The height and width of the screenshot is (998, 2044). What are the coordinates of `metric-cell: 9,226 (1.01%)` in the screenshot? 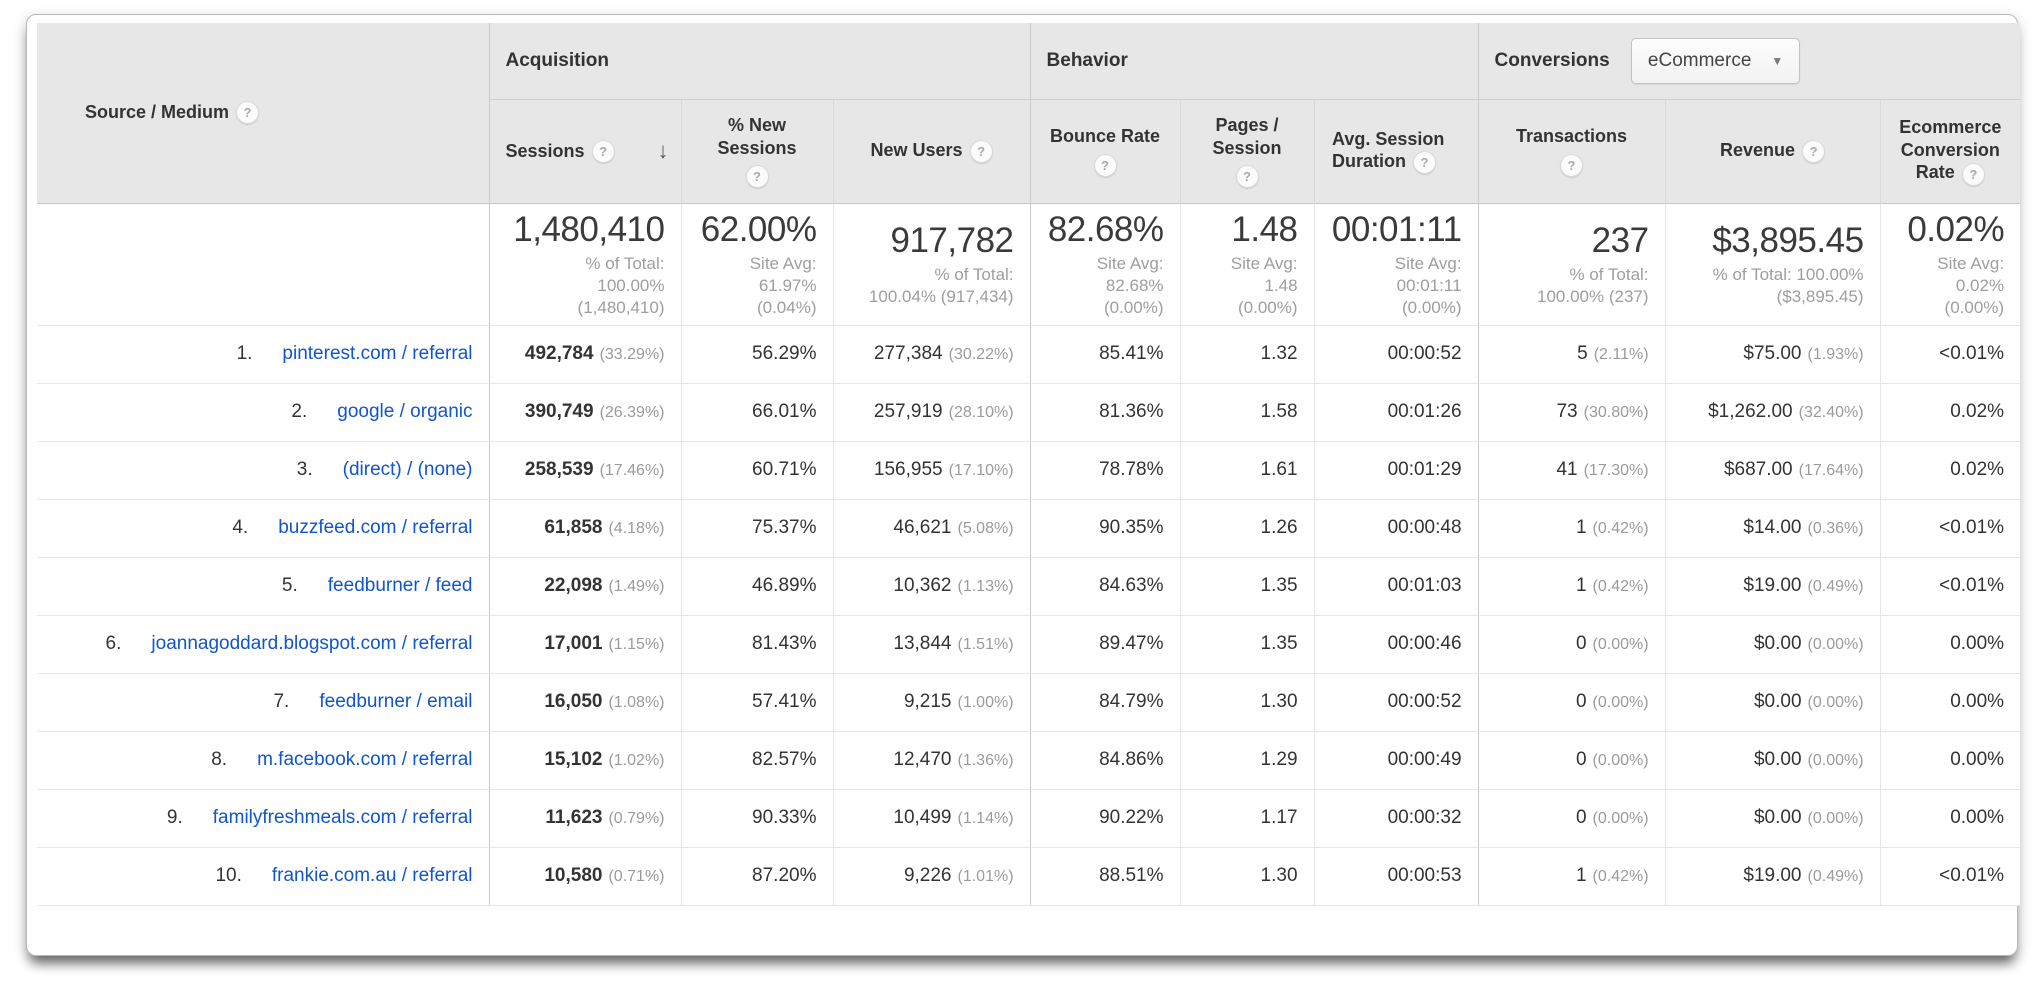 It's located at (931, 876).